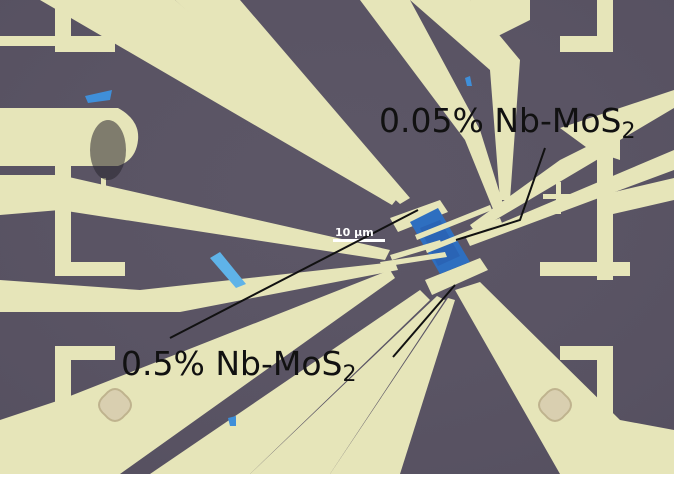  I want to click on scale-bar-label: 10 μm, so click(354, 232).